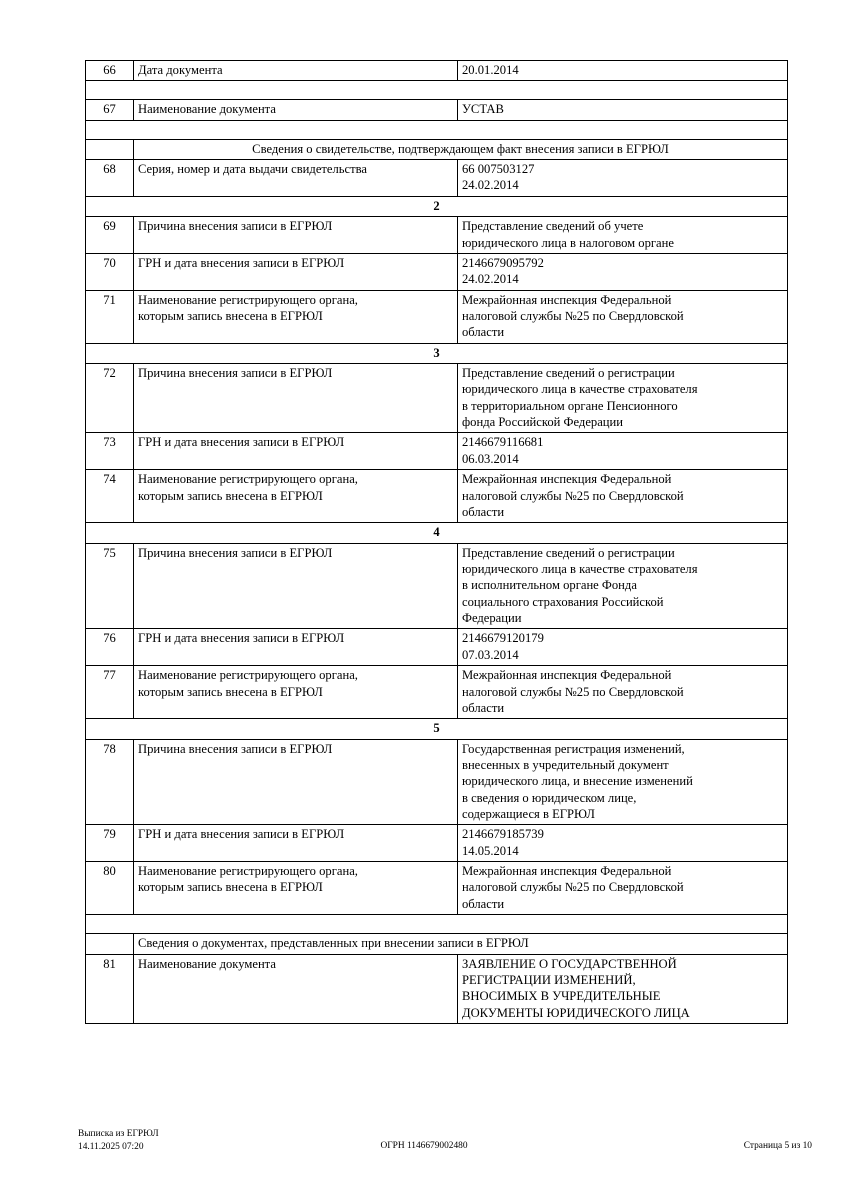  I want to click on record-index-row: 5, so click(436, 729).